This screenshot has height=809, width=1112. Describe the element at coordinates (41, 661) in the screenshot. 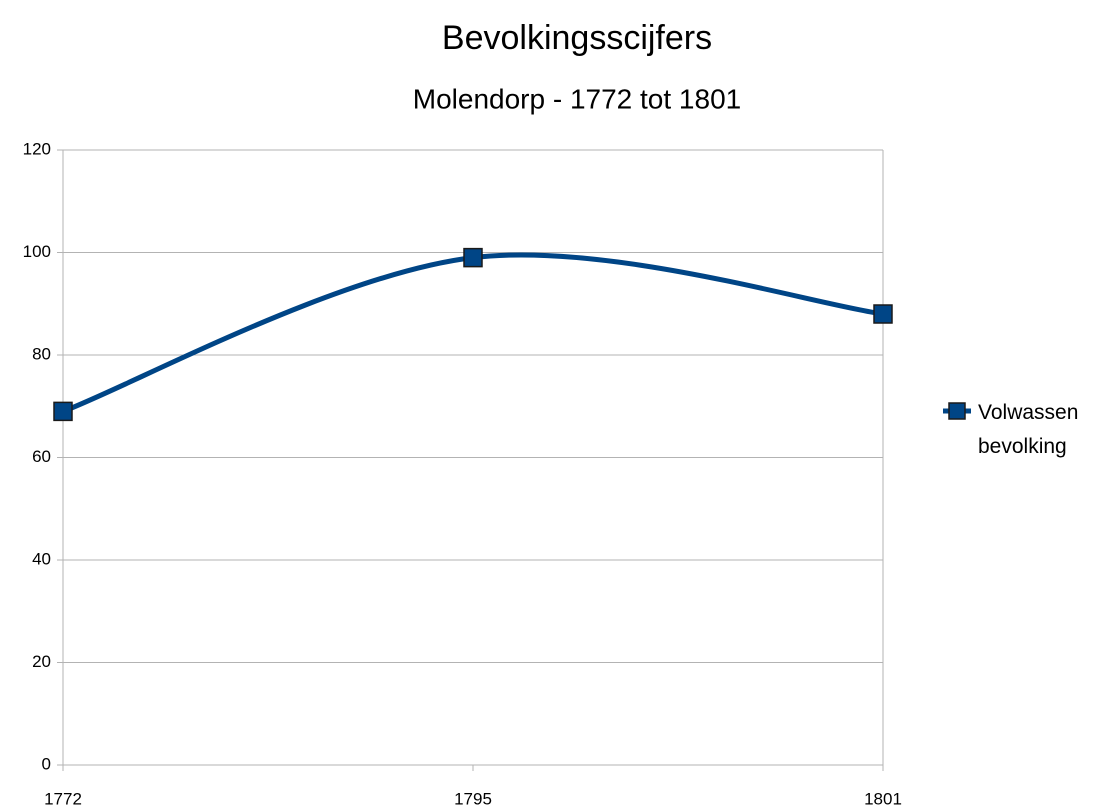

I see `y-tick-label: 20` at that location.